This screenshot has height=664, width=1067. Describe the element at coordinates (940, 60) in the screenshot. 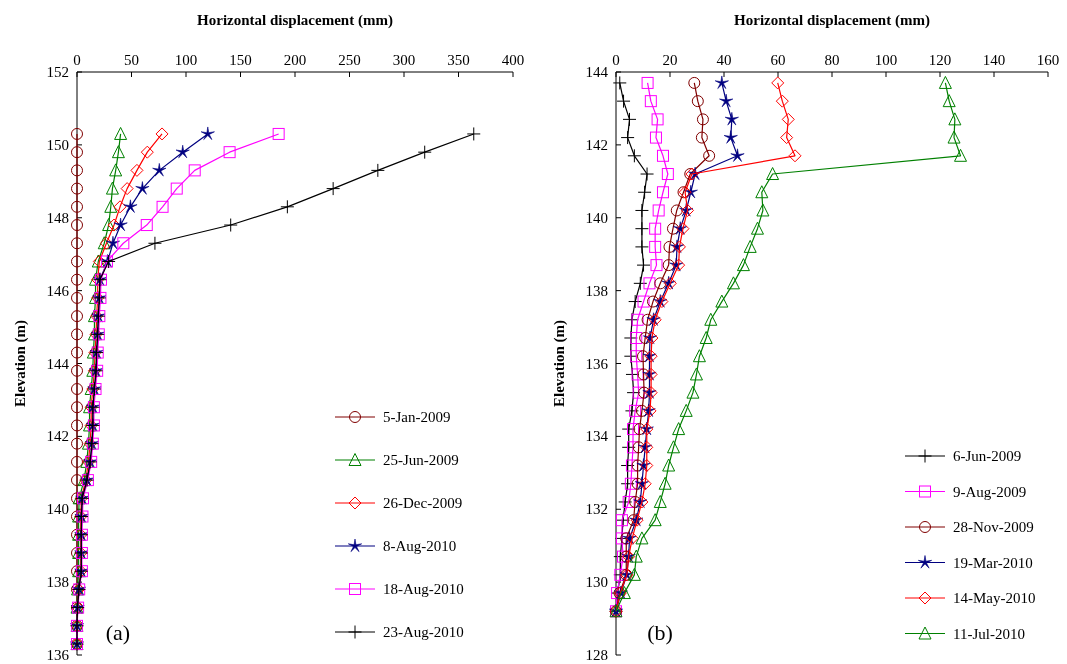

I see `x-tick-label: 120` at that location.